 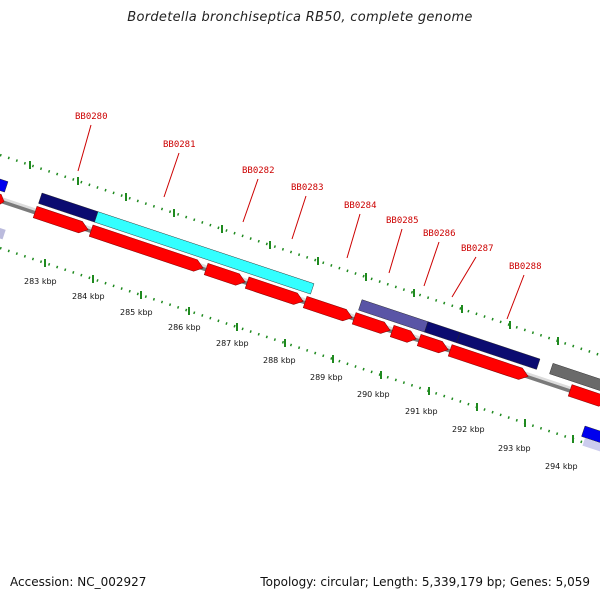 What do you see at coordinates (326, 377) in the screenshot?
I see `kbp-label-289: 289 kbp` at bounding box center [326, 377].